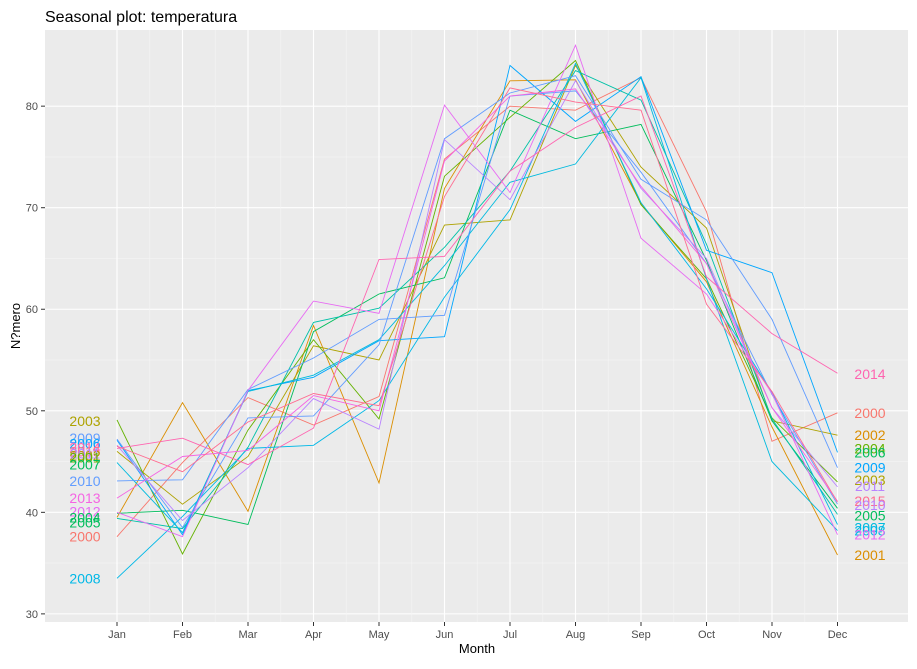 The height and width of the screenshot is (669, 917). What do you see at coordinates (141, 17) in the screenshot?
I see `chart-title: Seasonal plot: temperatura` at bounding box center [141, 17].